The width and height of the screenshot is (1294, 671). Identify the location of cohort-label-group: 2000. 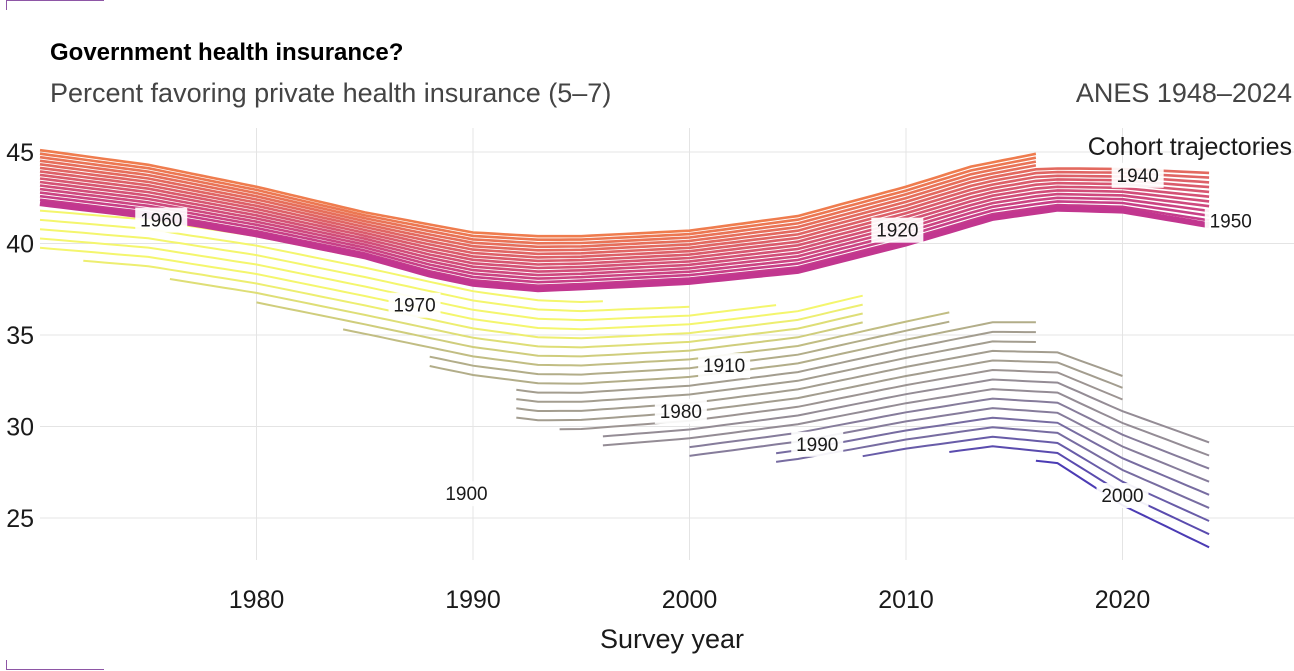
(1122, 496).